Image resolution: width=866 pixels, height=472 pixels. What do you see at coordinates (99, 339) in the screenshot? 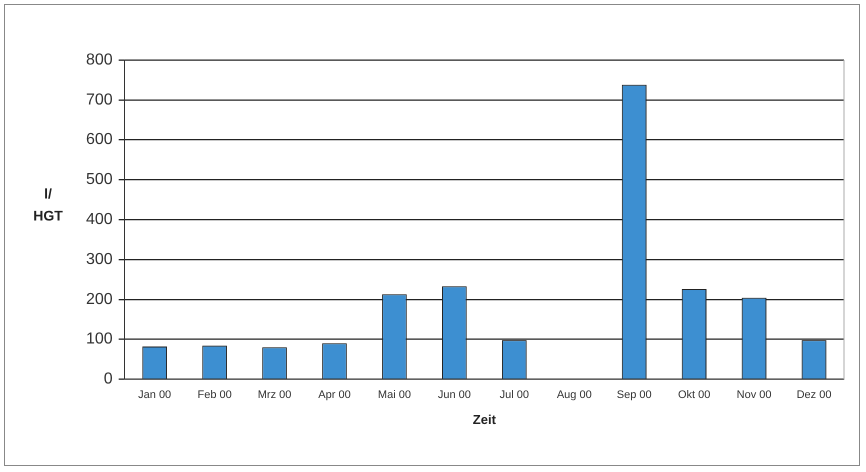
I see `y-tick-label: 100` at bounding box center [99, 339].